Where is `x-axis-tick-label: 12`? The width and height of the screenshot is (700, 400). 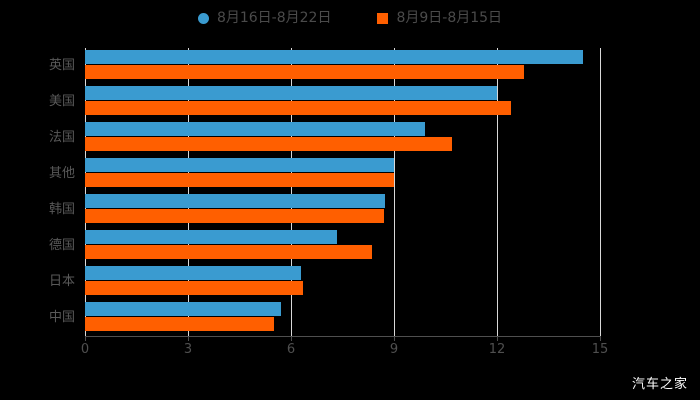 x-axis-tick-label: 12 is located at coordinates (497, 349).